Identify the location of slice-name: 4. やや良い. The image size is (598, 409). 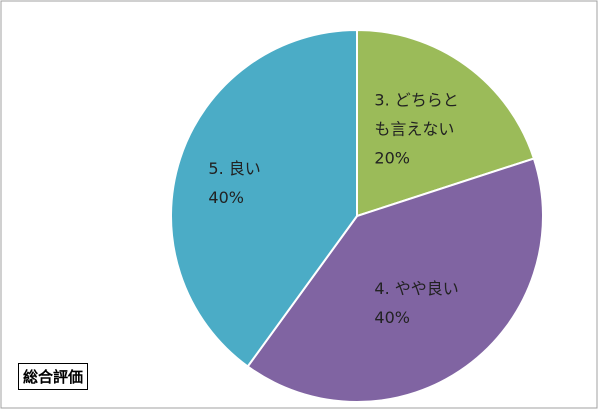
(416, 289).